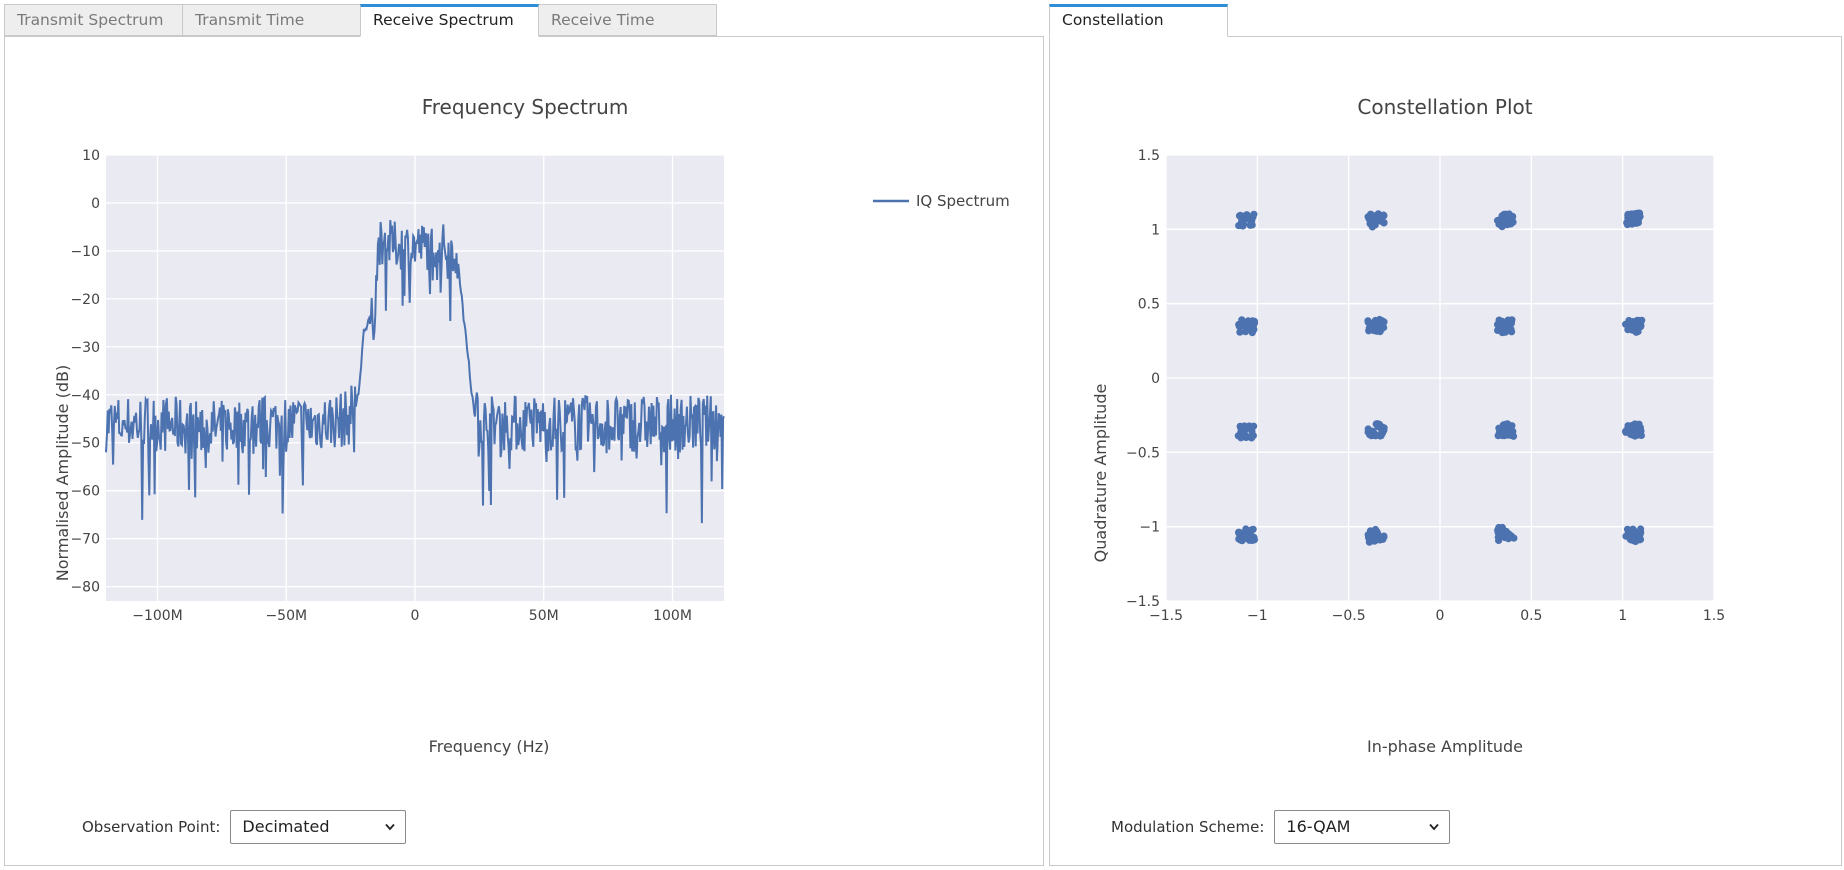 Image resolution: width=1844 pixels, height=870 pixels. What do you see at coordinates (62, 473) in the screenshot?
I see `spectrum-y-axis-label: Normalised Amplitude (dB)` at bounding box center [62, 473].